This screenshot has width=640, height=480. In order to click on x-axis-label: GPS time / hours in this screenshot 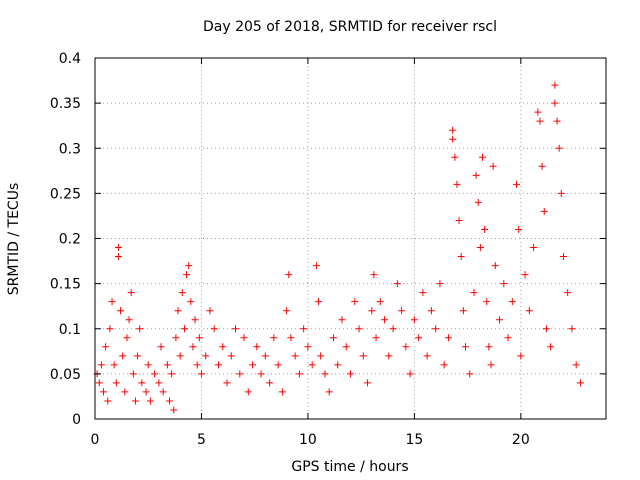, I will do `click(349, 467)`.